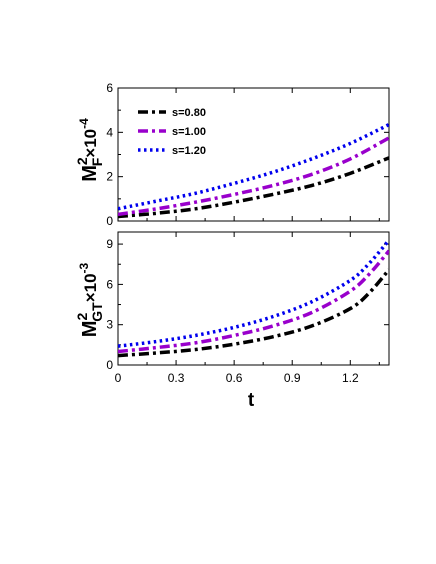 This screenshot has width=436, height=564. Describe the element at coordinates (118, 378) in the screenshot. I see `x-tick-label: 0` at that location.